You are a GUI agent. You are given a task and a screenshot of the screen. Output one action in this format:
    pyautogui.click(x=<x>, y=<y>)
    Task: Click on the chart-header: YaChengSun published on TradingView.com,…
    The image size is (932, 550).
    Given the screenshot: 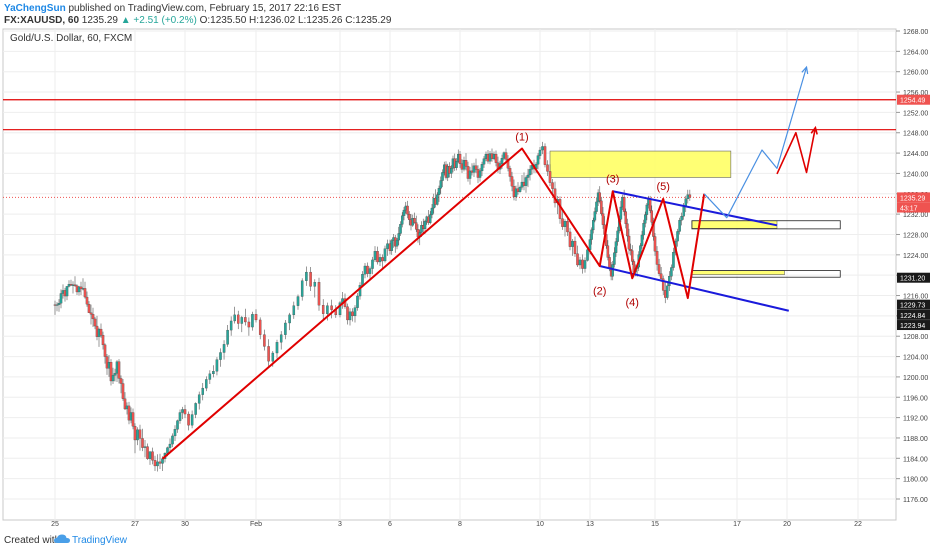 What is the action you would take?
    pyautogui.click(x=466, y=15)
    